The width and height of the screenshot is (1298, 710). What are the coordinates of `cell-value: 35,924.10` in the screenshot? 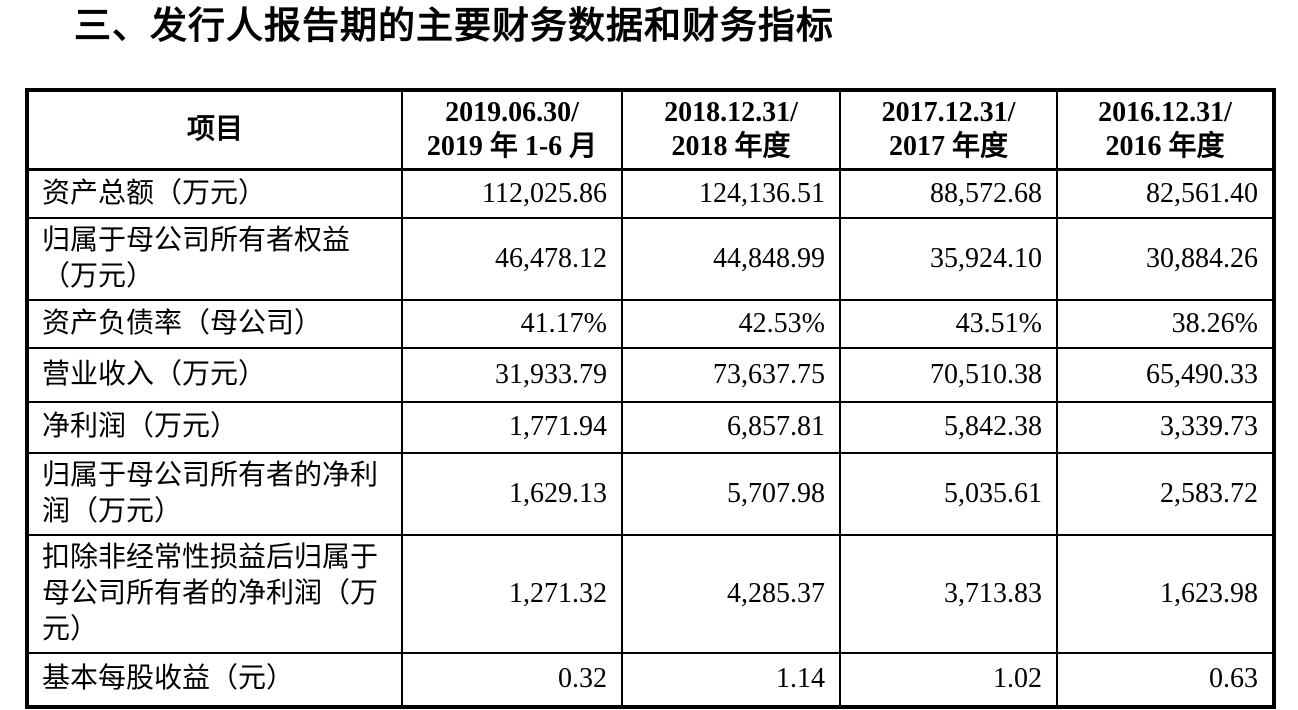 It's located at (948, 258).